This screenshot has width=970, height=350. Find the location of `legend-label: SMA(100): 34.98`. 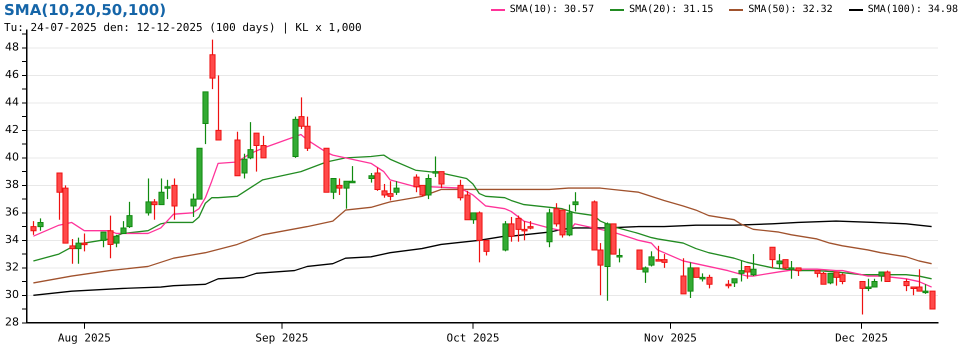

legend-label: SMA(100): 34.98 is located at coordinates (913, 9).